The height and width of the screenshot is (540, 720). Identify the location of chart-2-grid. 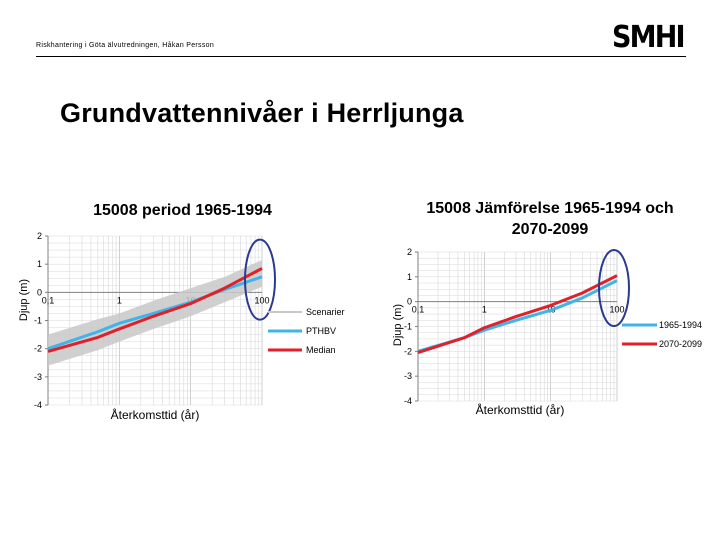
(517, 326).